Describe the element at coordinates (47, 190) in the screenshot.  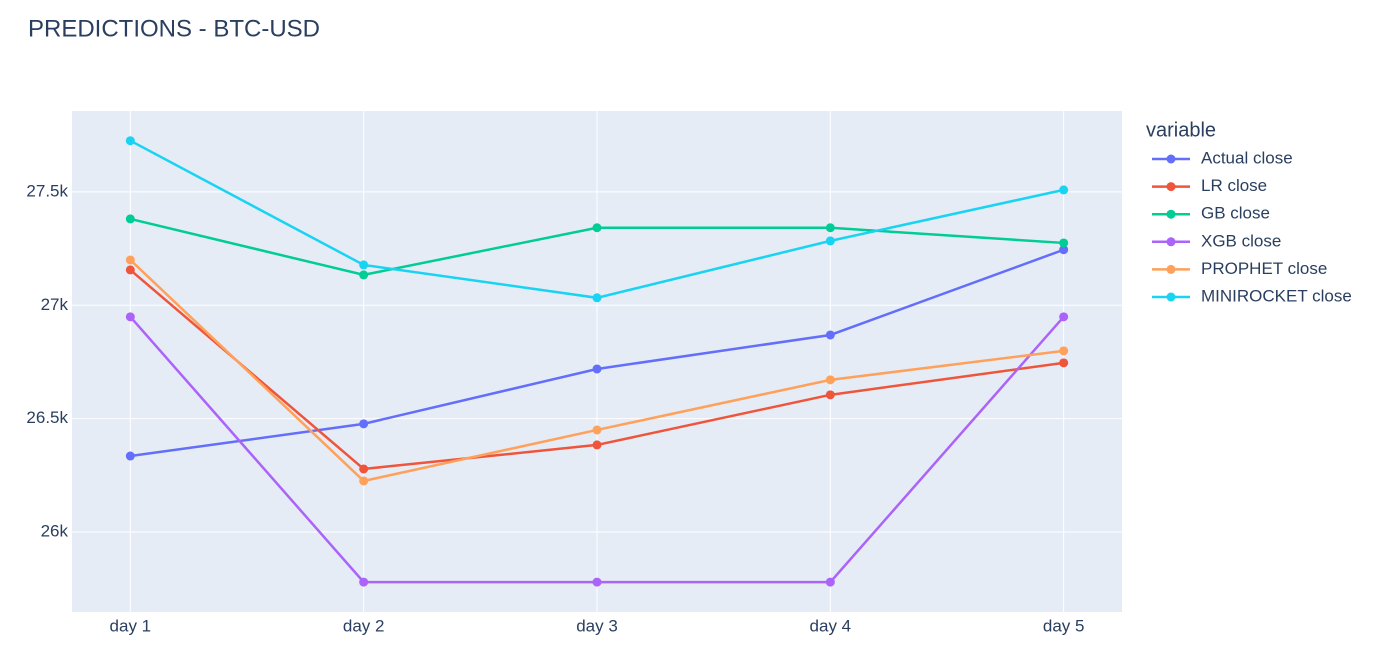
I see `y-tick-label: 27.5k` at that location.